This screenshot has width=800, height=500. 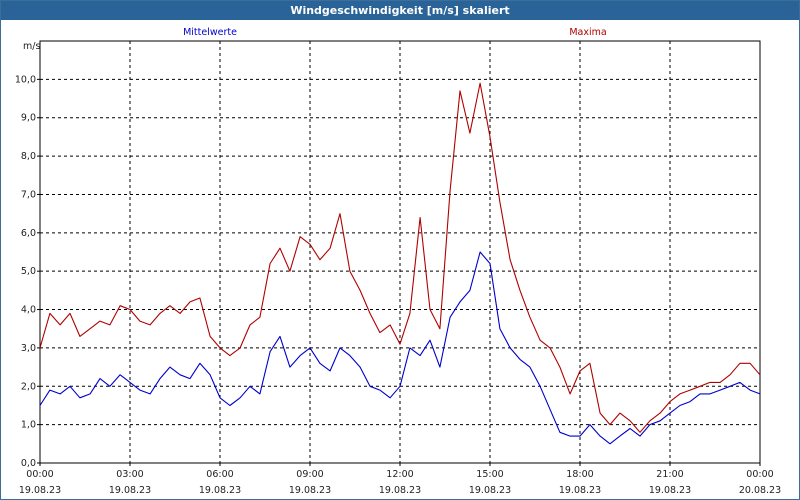 What do you see at coordinates (219, 474) in the screenshot?
I see `x-tick-time: 06:00` at bounding box center [219, 474].